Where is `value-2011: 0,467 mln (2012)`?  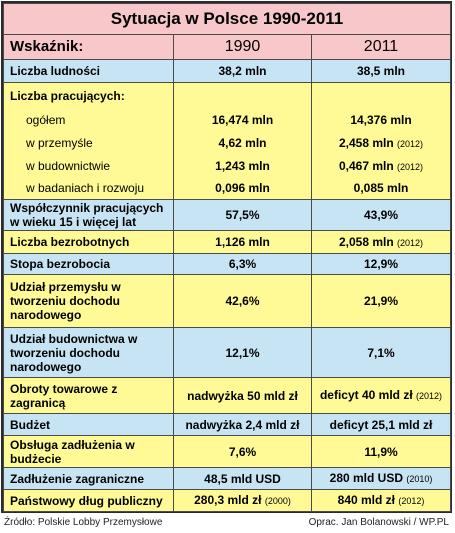 value-2011: 0,467 mln (2012) is located at coordinates (381, 166).